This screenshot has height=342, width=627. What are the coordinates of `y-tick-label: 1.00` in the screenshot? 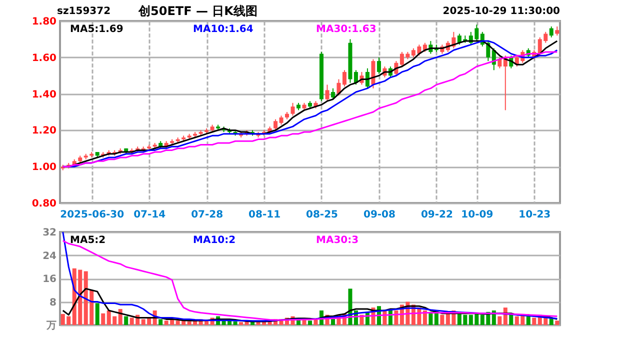 It's located at (44, 168).